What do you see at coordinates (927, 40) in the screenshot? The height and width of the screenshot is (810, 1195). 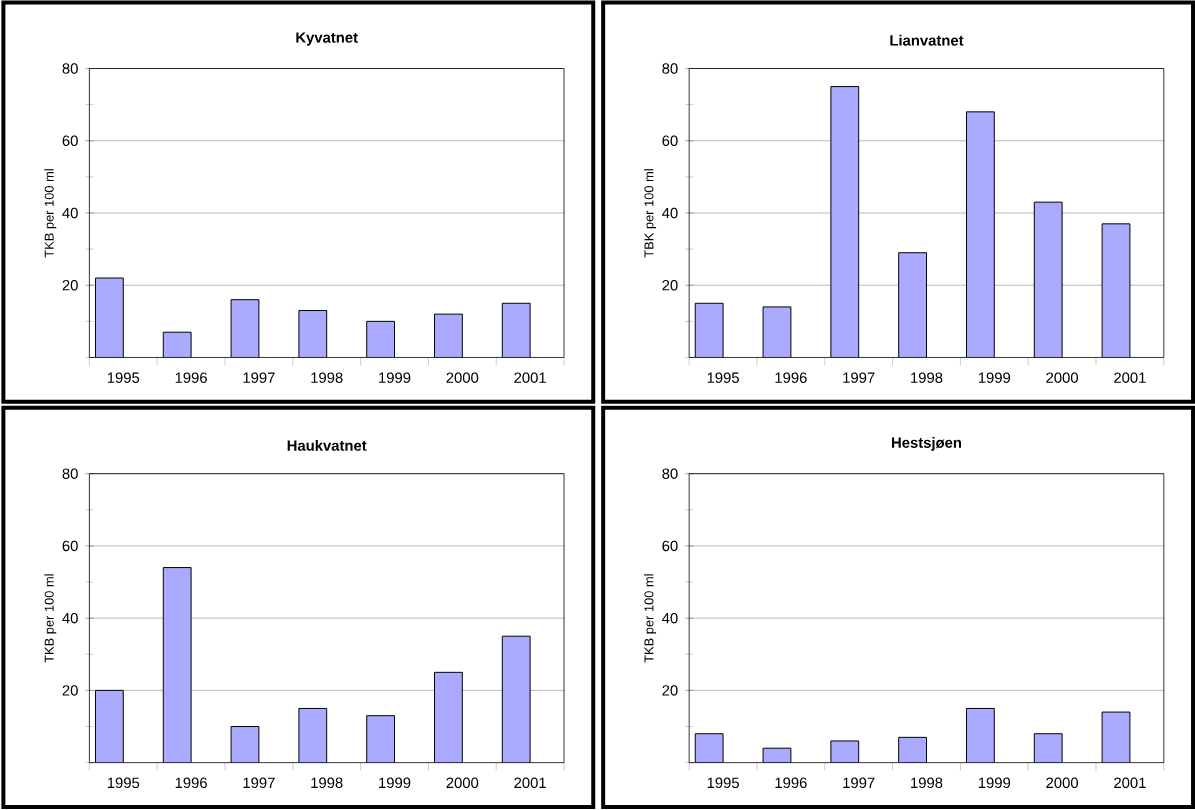 I see `chart-title: Lianvatnet` at bounding box center [927, 40].